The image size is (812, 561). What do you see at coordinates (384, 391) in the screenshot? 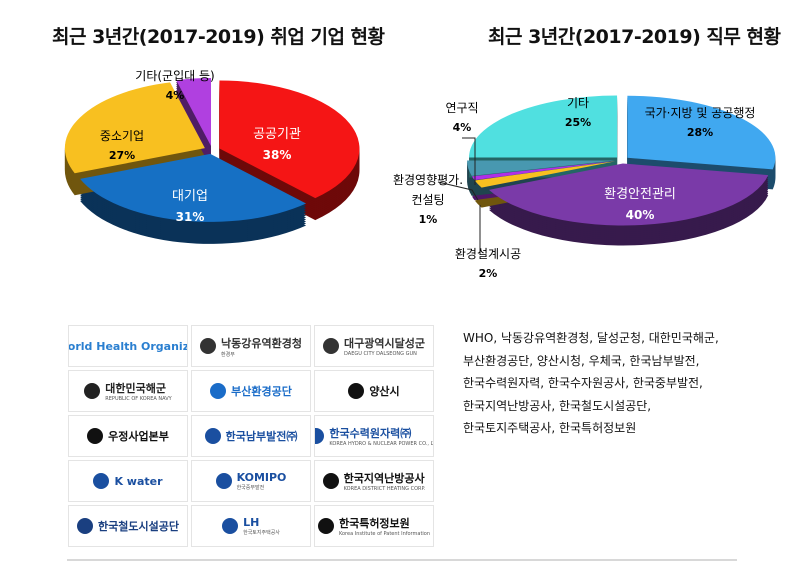
I see `logo-text: 양산시` at bounding box center [384, 391].